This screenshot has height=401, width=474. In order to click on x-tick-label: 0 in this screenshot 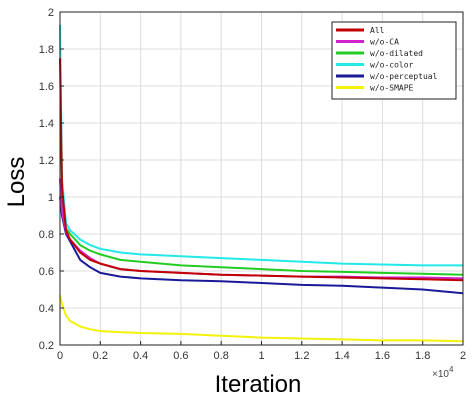, I will do `click(60, 356)`.